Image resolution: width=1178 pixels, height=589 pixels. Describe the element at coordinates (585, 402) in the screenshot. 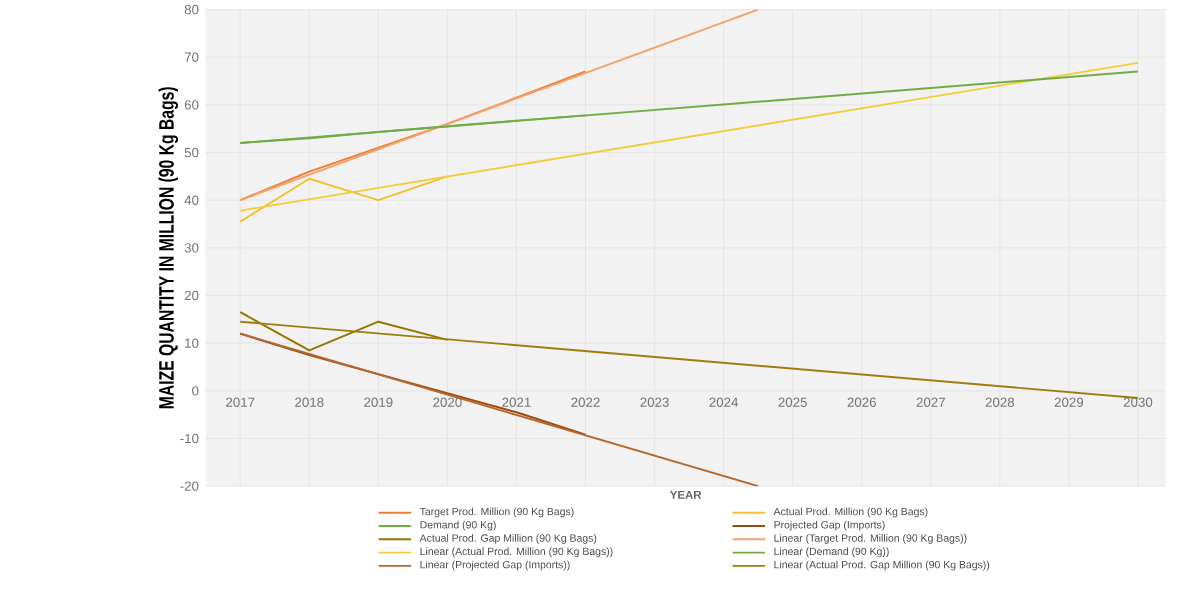

I see `x-tick-label: 2022` at that location.